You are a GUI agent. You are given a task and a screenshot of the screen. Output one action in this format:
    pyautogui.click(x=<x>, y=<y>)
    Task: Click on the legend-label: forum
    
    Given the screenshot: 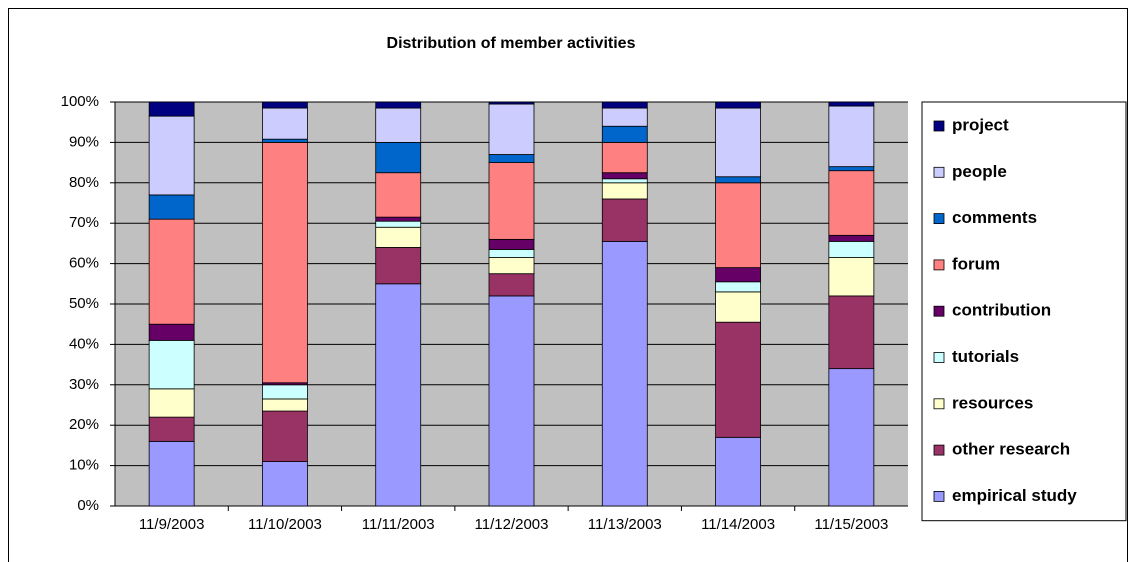 What is the action you would take?
    pyautogui.click(x=976, y=263)
    